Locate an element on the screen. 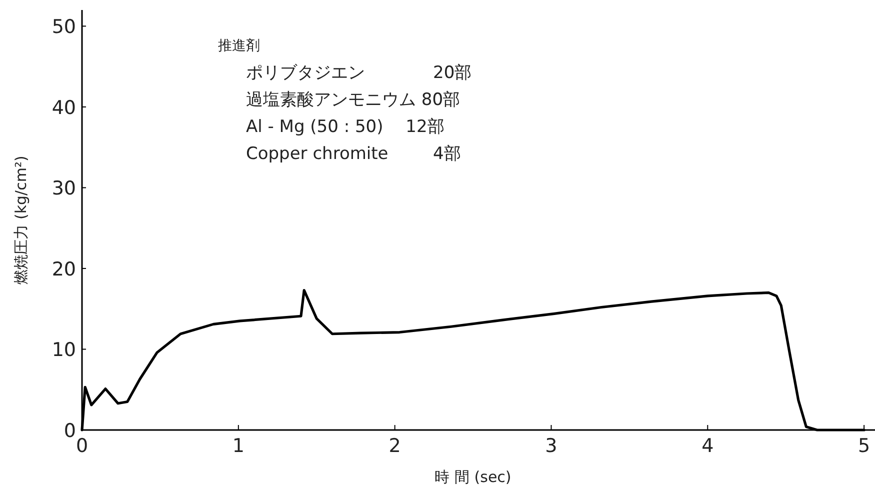 The image size is (875, 496). x-tick-label: 2 is located at coordinates (394, 446).